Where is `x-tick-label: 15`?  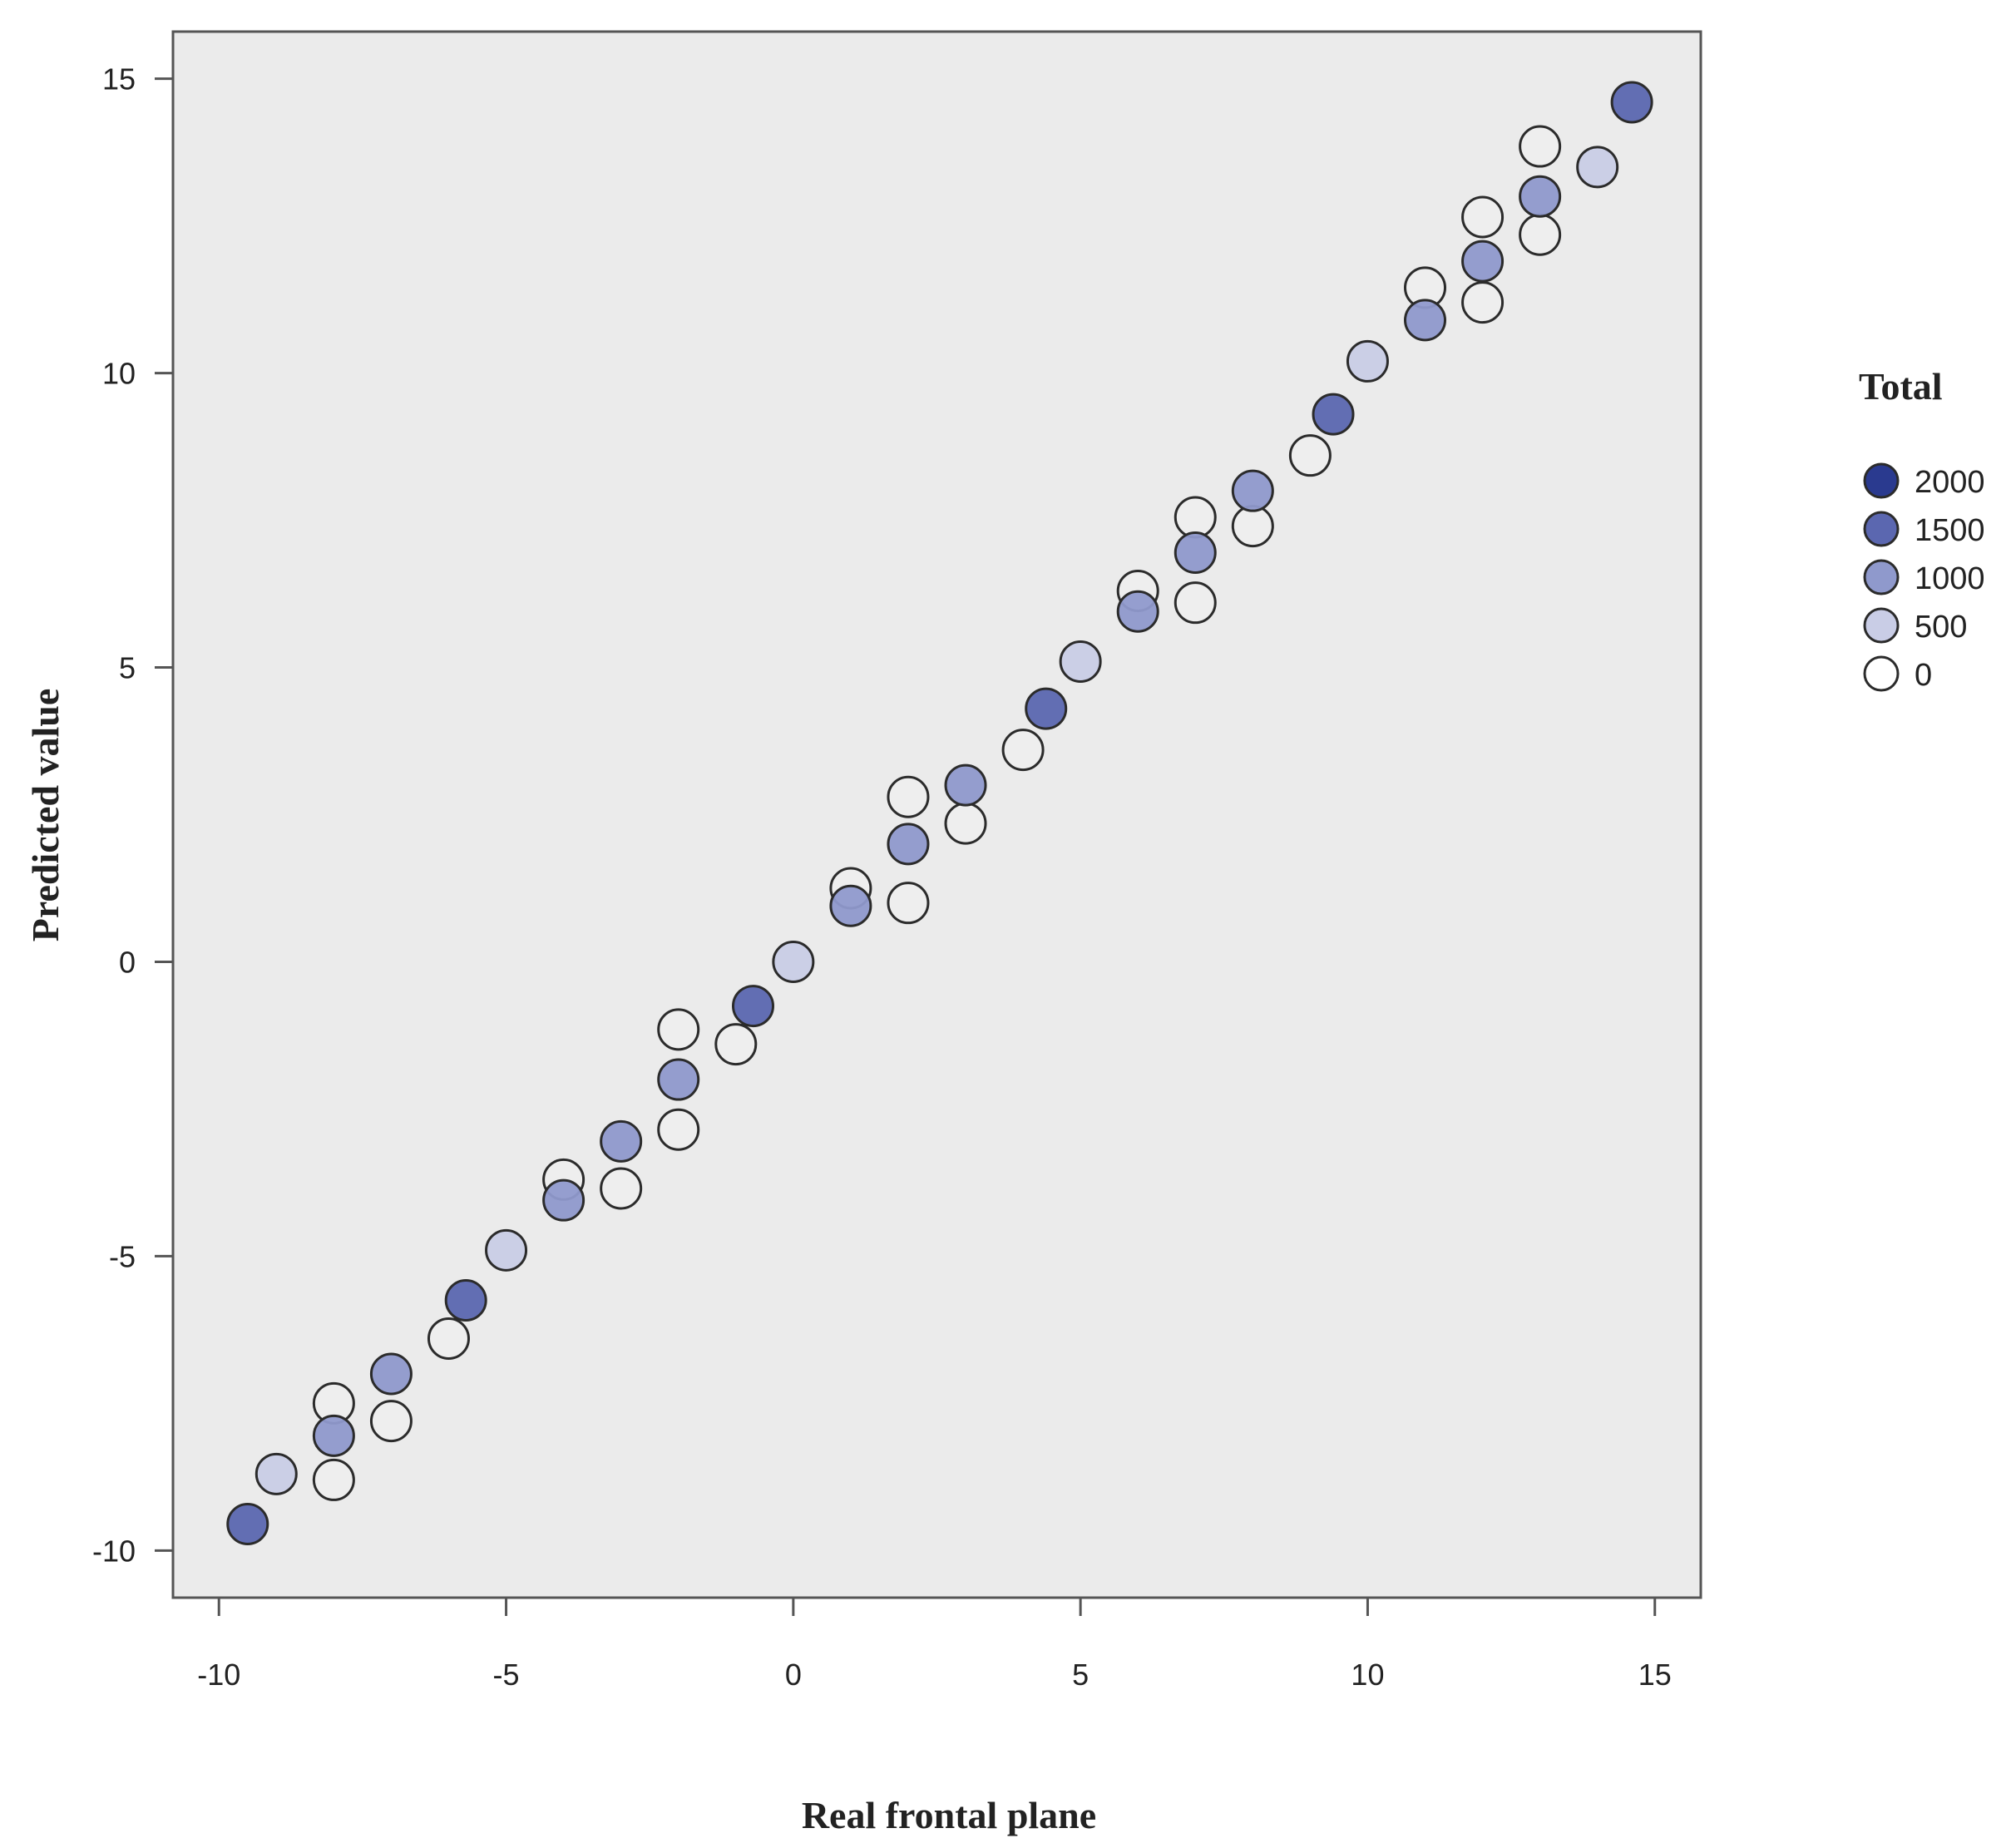
x-tick-label: 15 is located at coordinates (1655, 1675).